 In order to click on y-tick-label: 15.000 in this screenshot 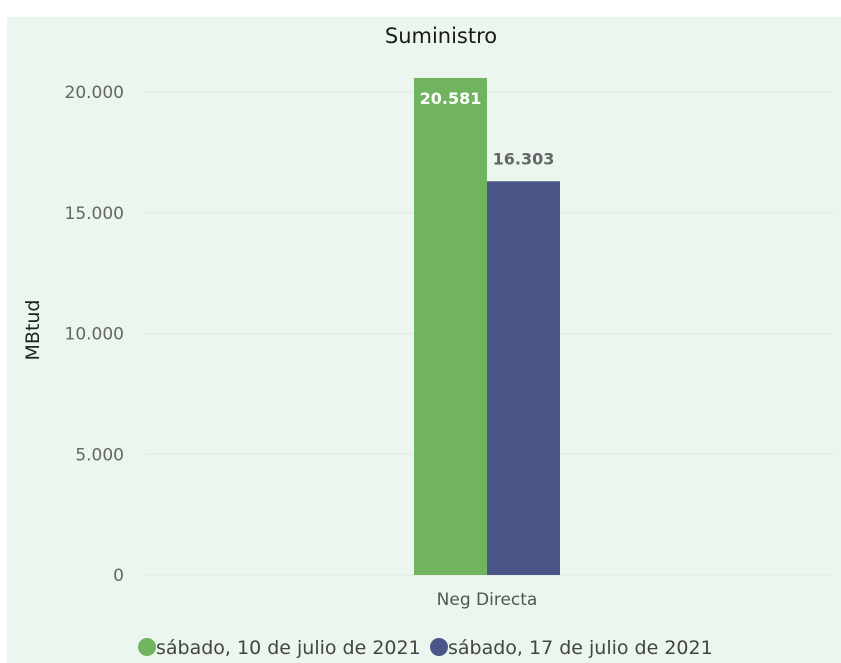, I will do `click(94, 214)`.